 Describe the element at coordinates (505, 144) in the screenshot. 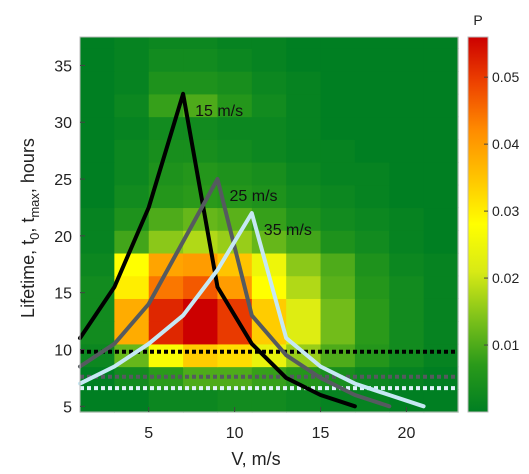

I see `colorbar-tick-label: 0.04` at that location.